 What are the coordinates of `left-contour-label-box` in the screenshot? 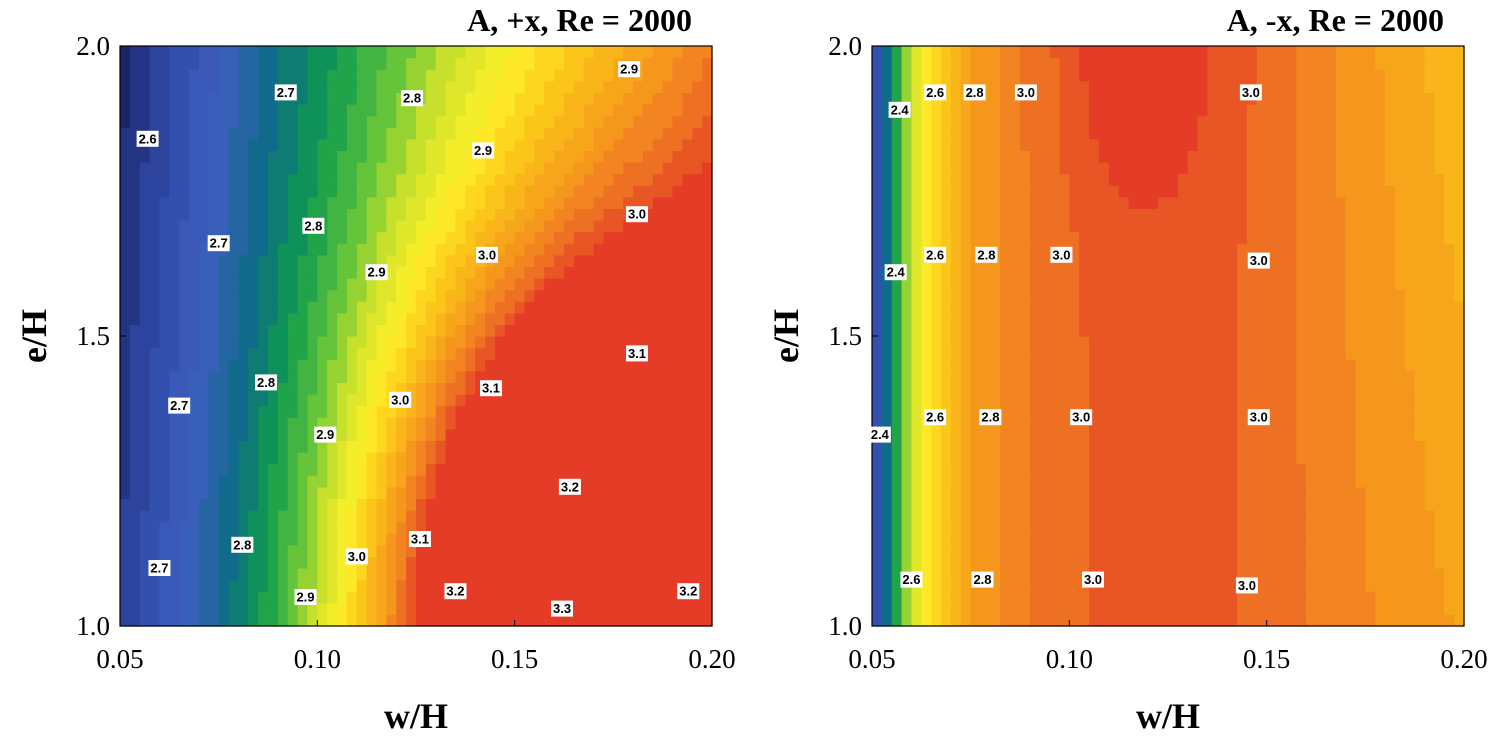 It's located at (419, 539).